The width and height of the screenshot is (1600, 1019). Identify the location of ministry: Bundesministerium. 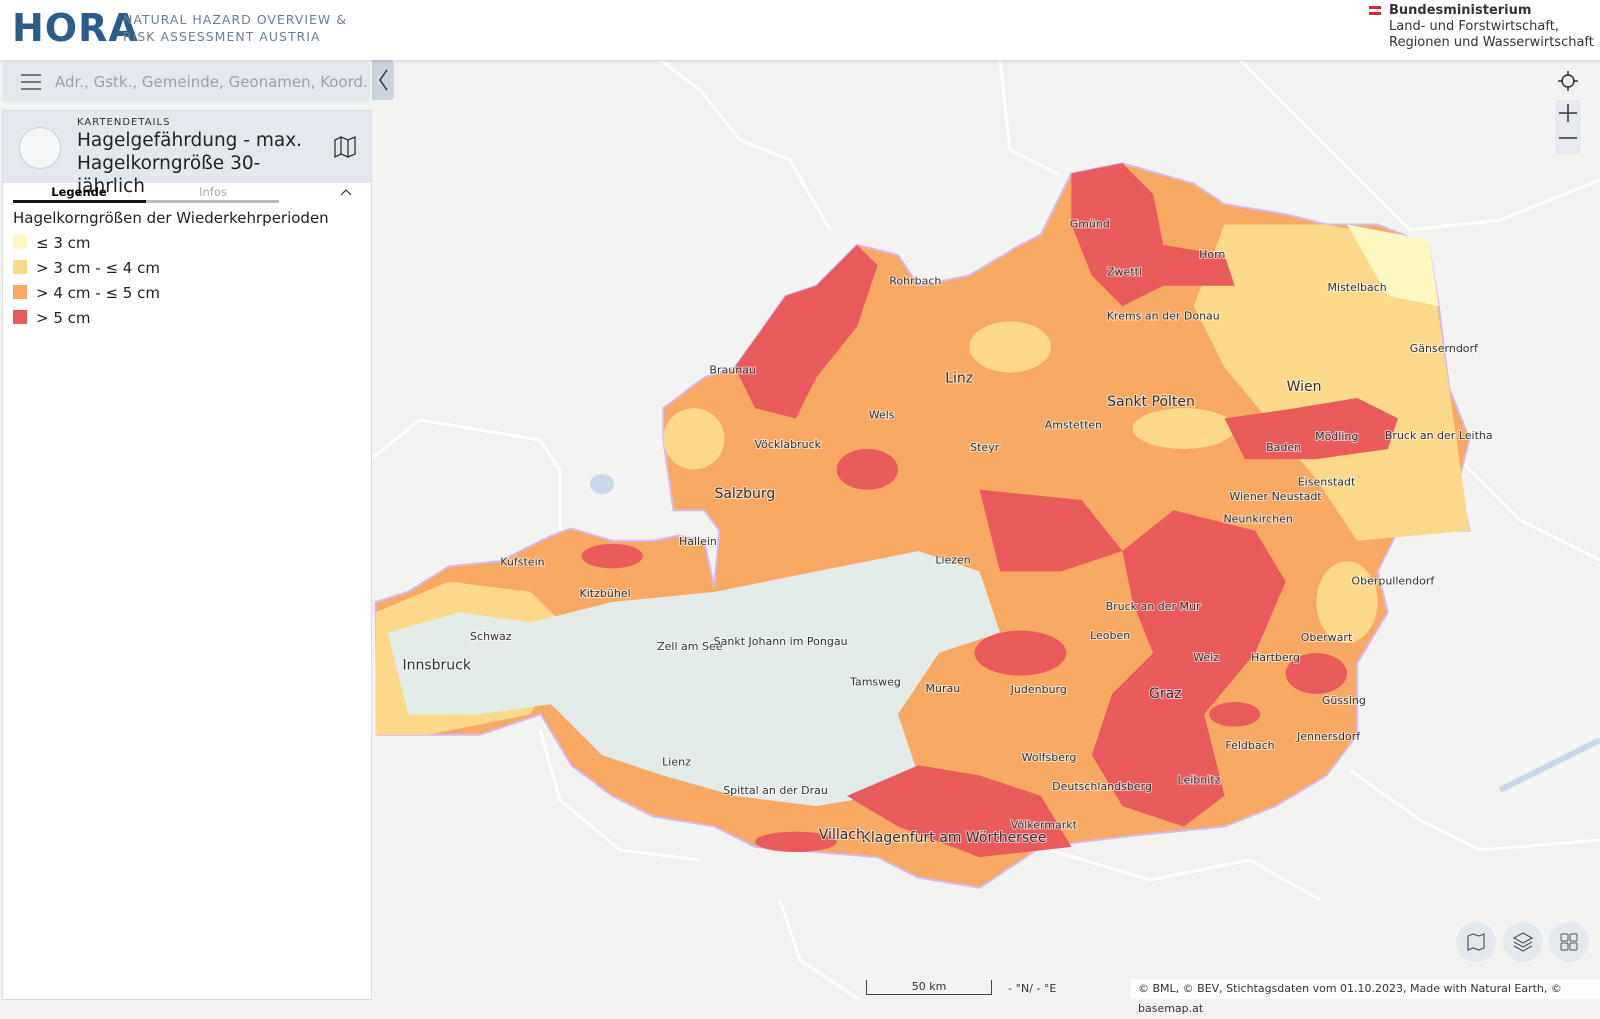
(1460, 10).